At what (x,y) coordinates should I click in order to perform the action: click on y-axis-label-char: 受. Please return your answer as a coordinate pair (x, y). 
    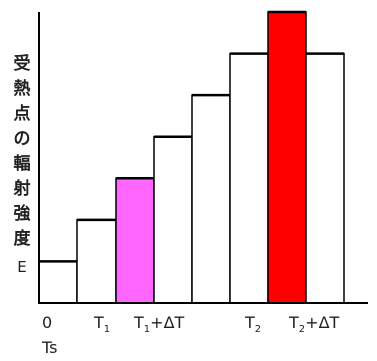
    Looking at the image, I should click on (22, 64).